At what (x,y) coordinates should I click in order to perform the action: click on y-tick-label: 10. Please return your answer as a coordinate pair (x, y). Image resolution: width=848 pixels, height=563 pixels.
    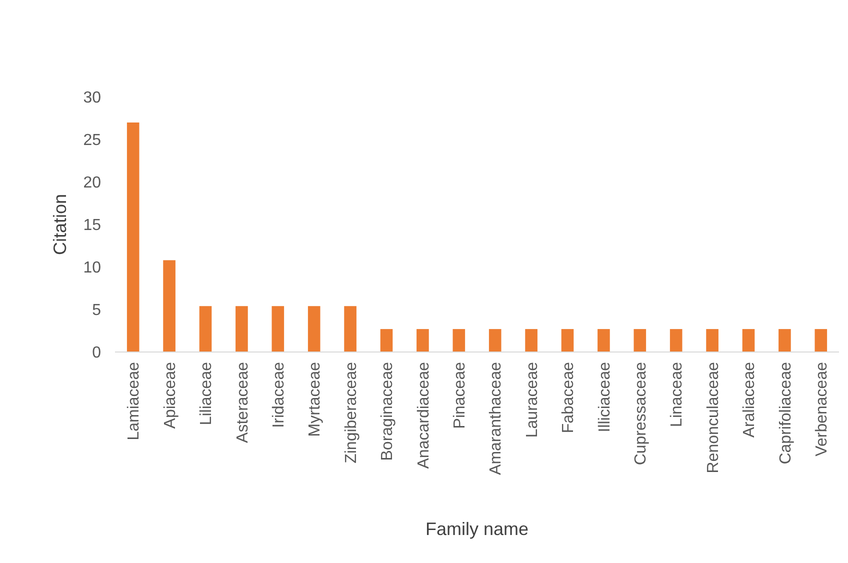
    Looking at the image, I should click on (92, 268).